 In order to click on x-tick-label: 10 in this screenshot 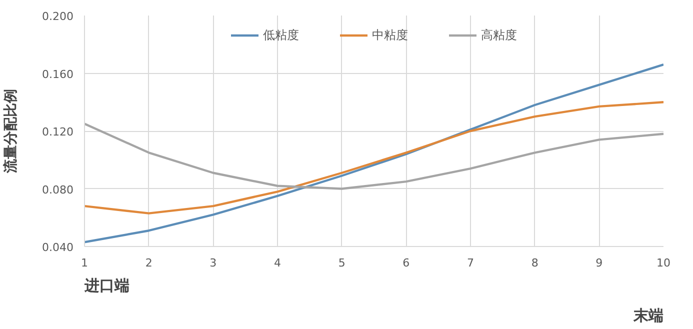, I will do `click(663, 263)`.